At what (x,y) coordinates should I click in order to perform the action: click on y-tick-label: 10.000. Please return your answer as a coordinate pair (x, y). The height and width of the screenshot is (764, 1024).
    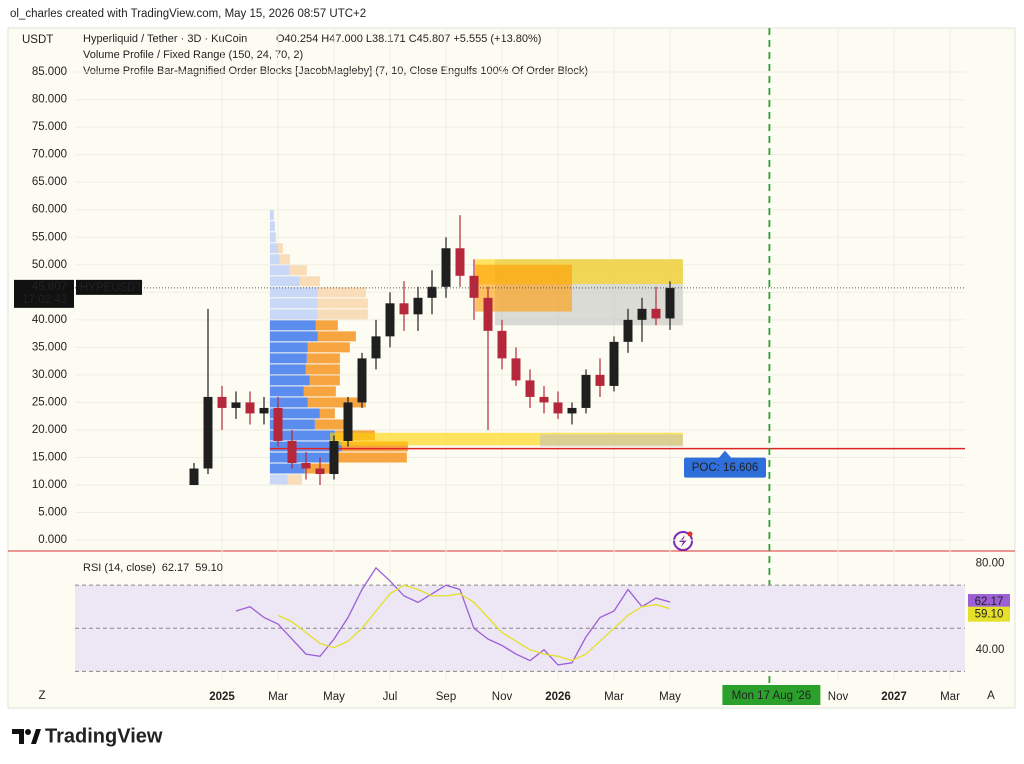
    Looking at the image, I should click on (49, 485).